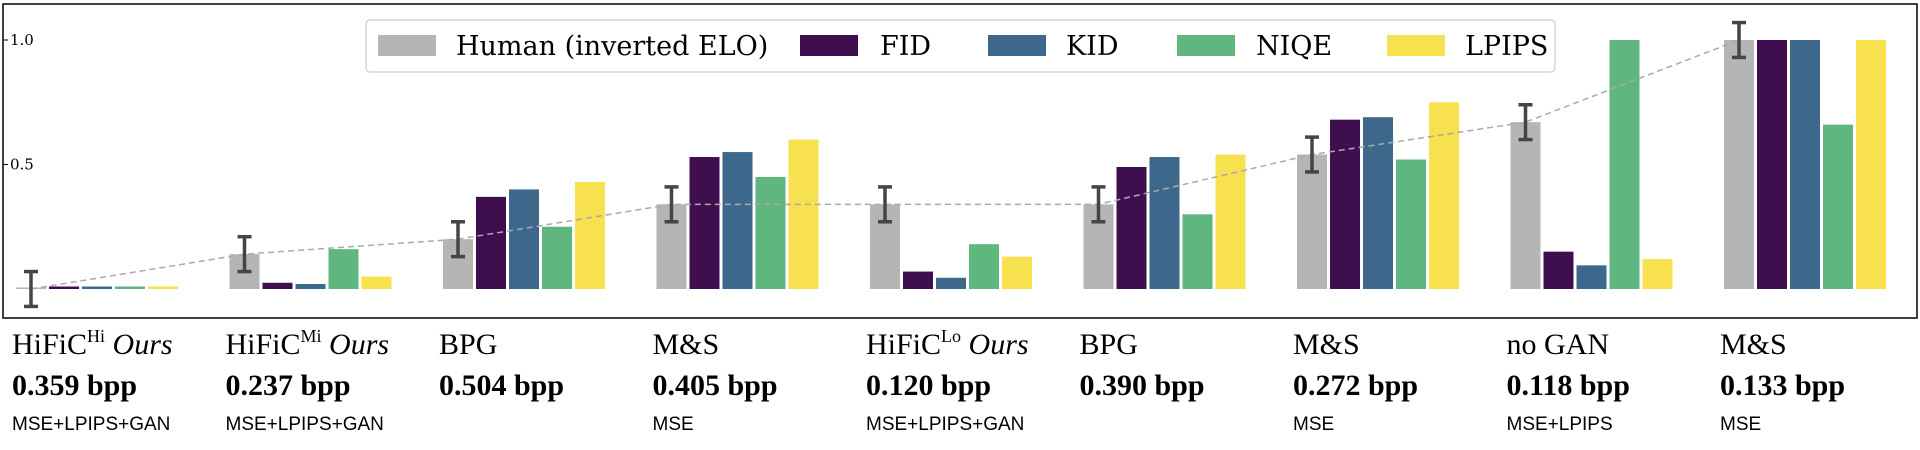 The height and width of the screenshot is (450, 1920). What do you see at coordinates (612, 46) in the screenshot?
I see `legend-label-human: Human (inverted ELO)` at bounding box center [612, 46].